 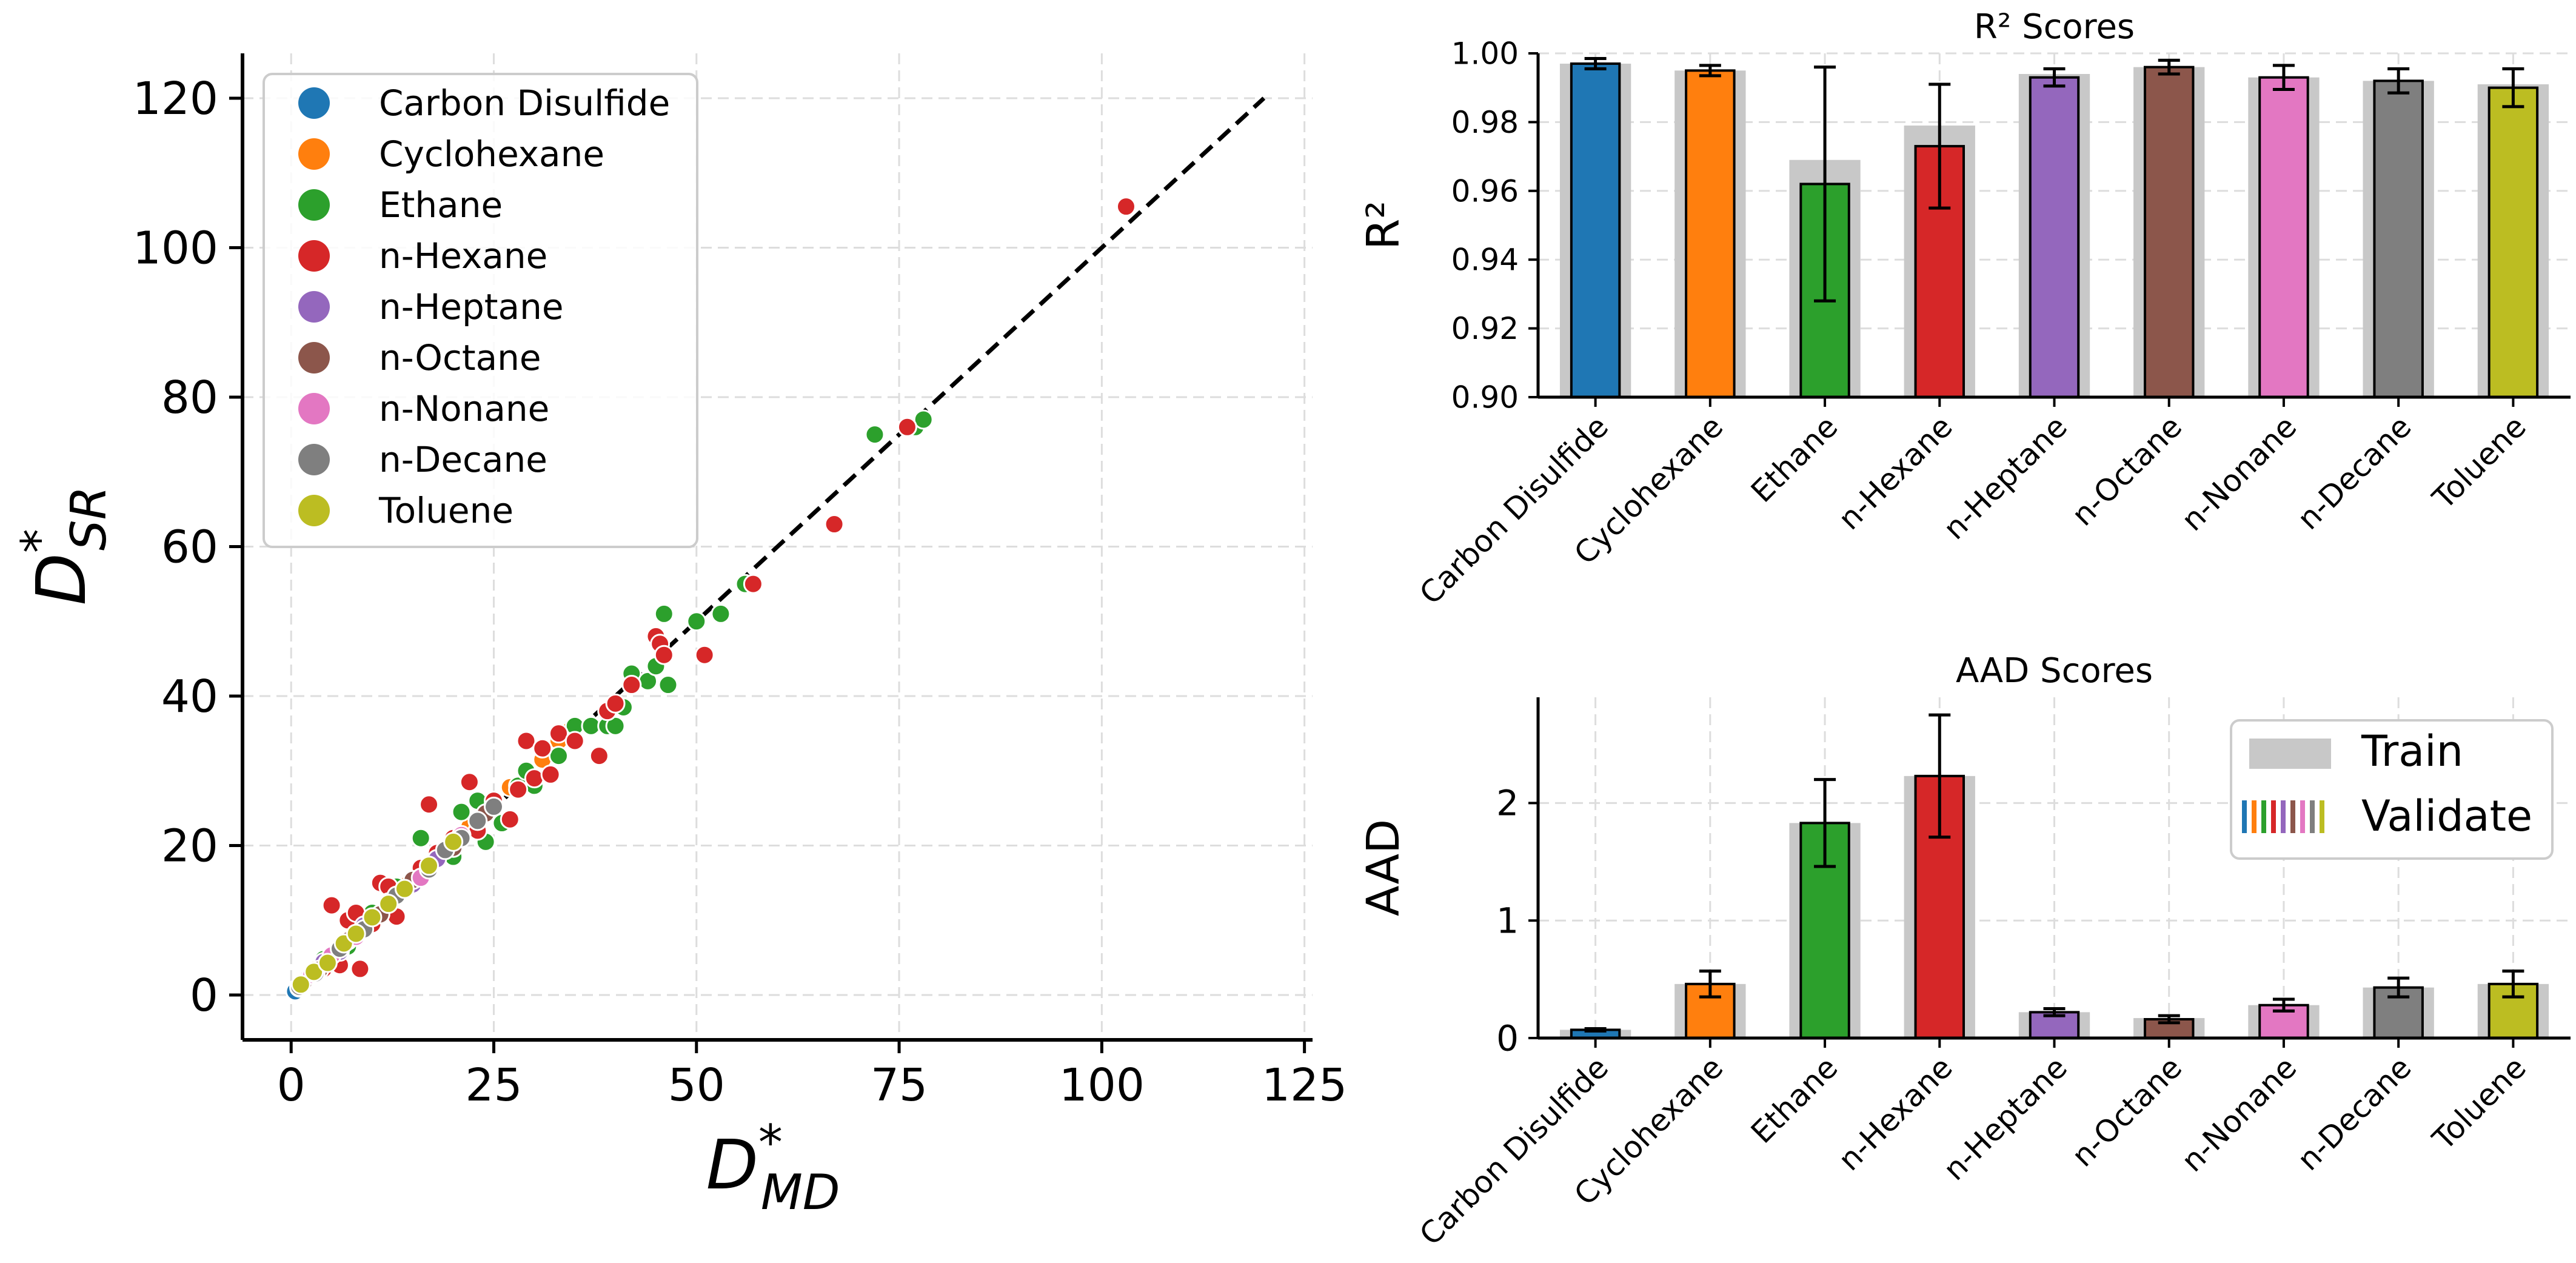 I want to click on r-y-tick-label: 0.90, so click(x=1485, y=397).